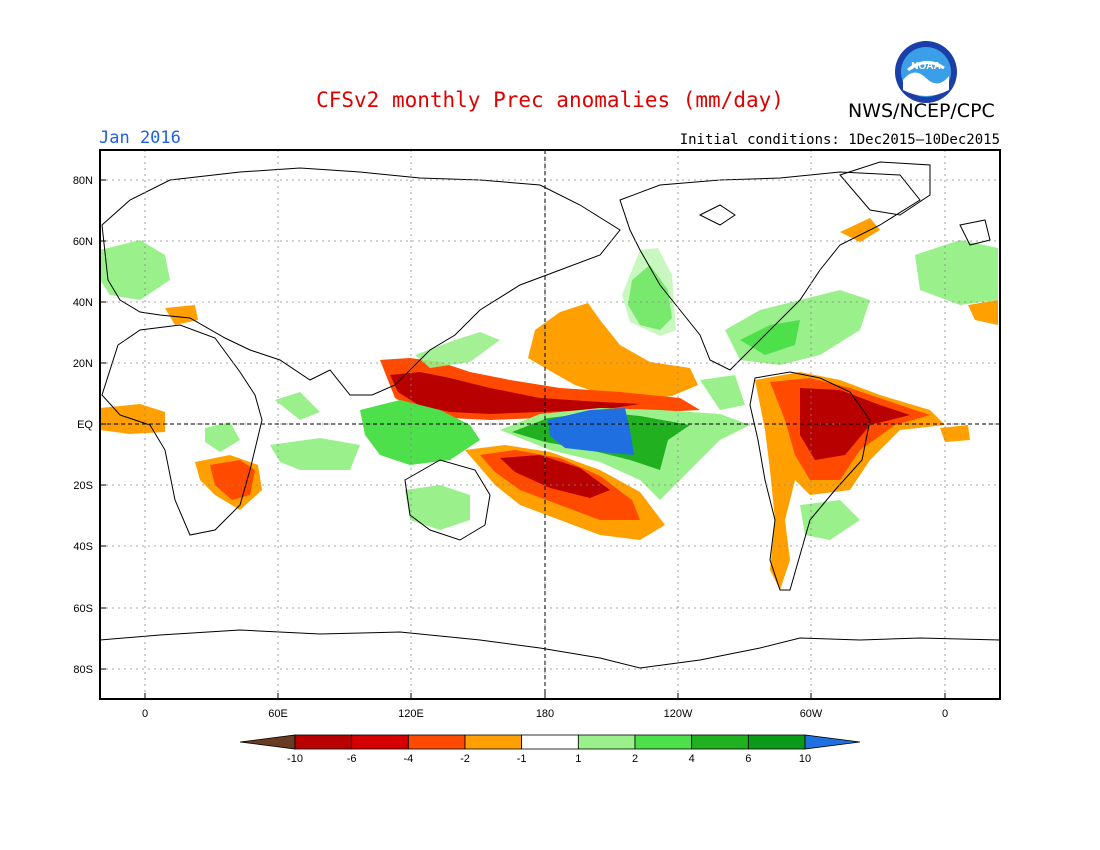 The width and height of the screenshot is (1100, 850). What do you see at coordinates (411, 714) in the screenshot?
I see `lon-label: 120E` at bounding box center [411, 714].